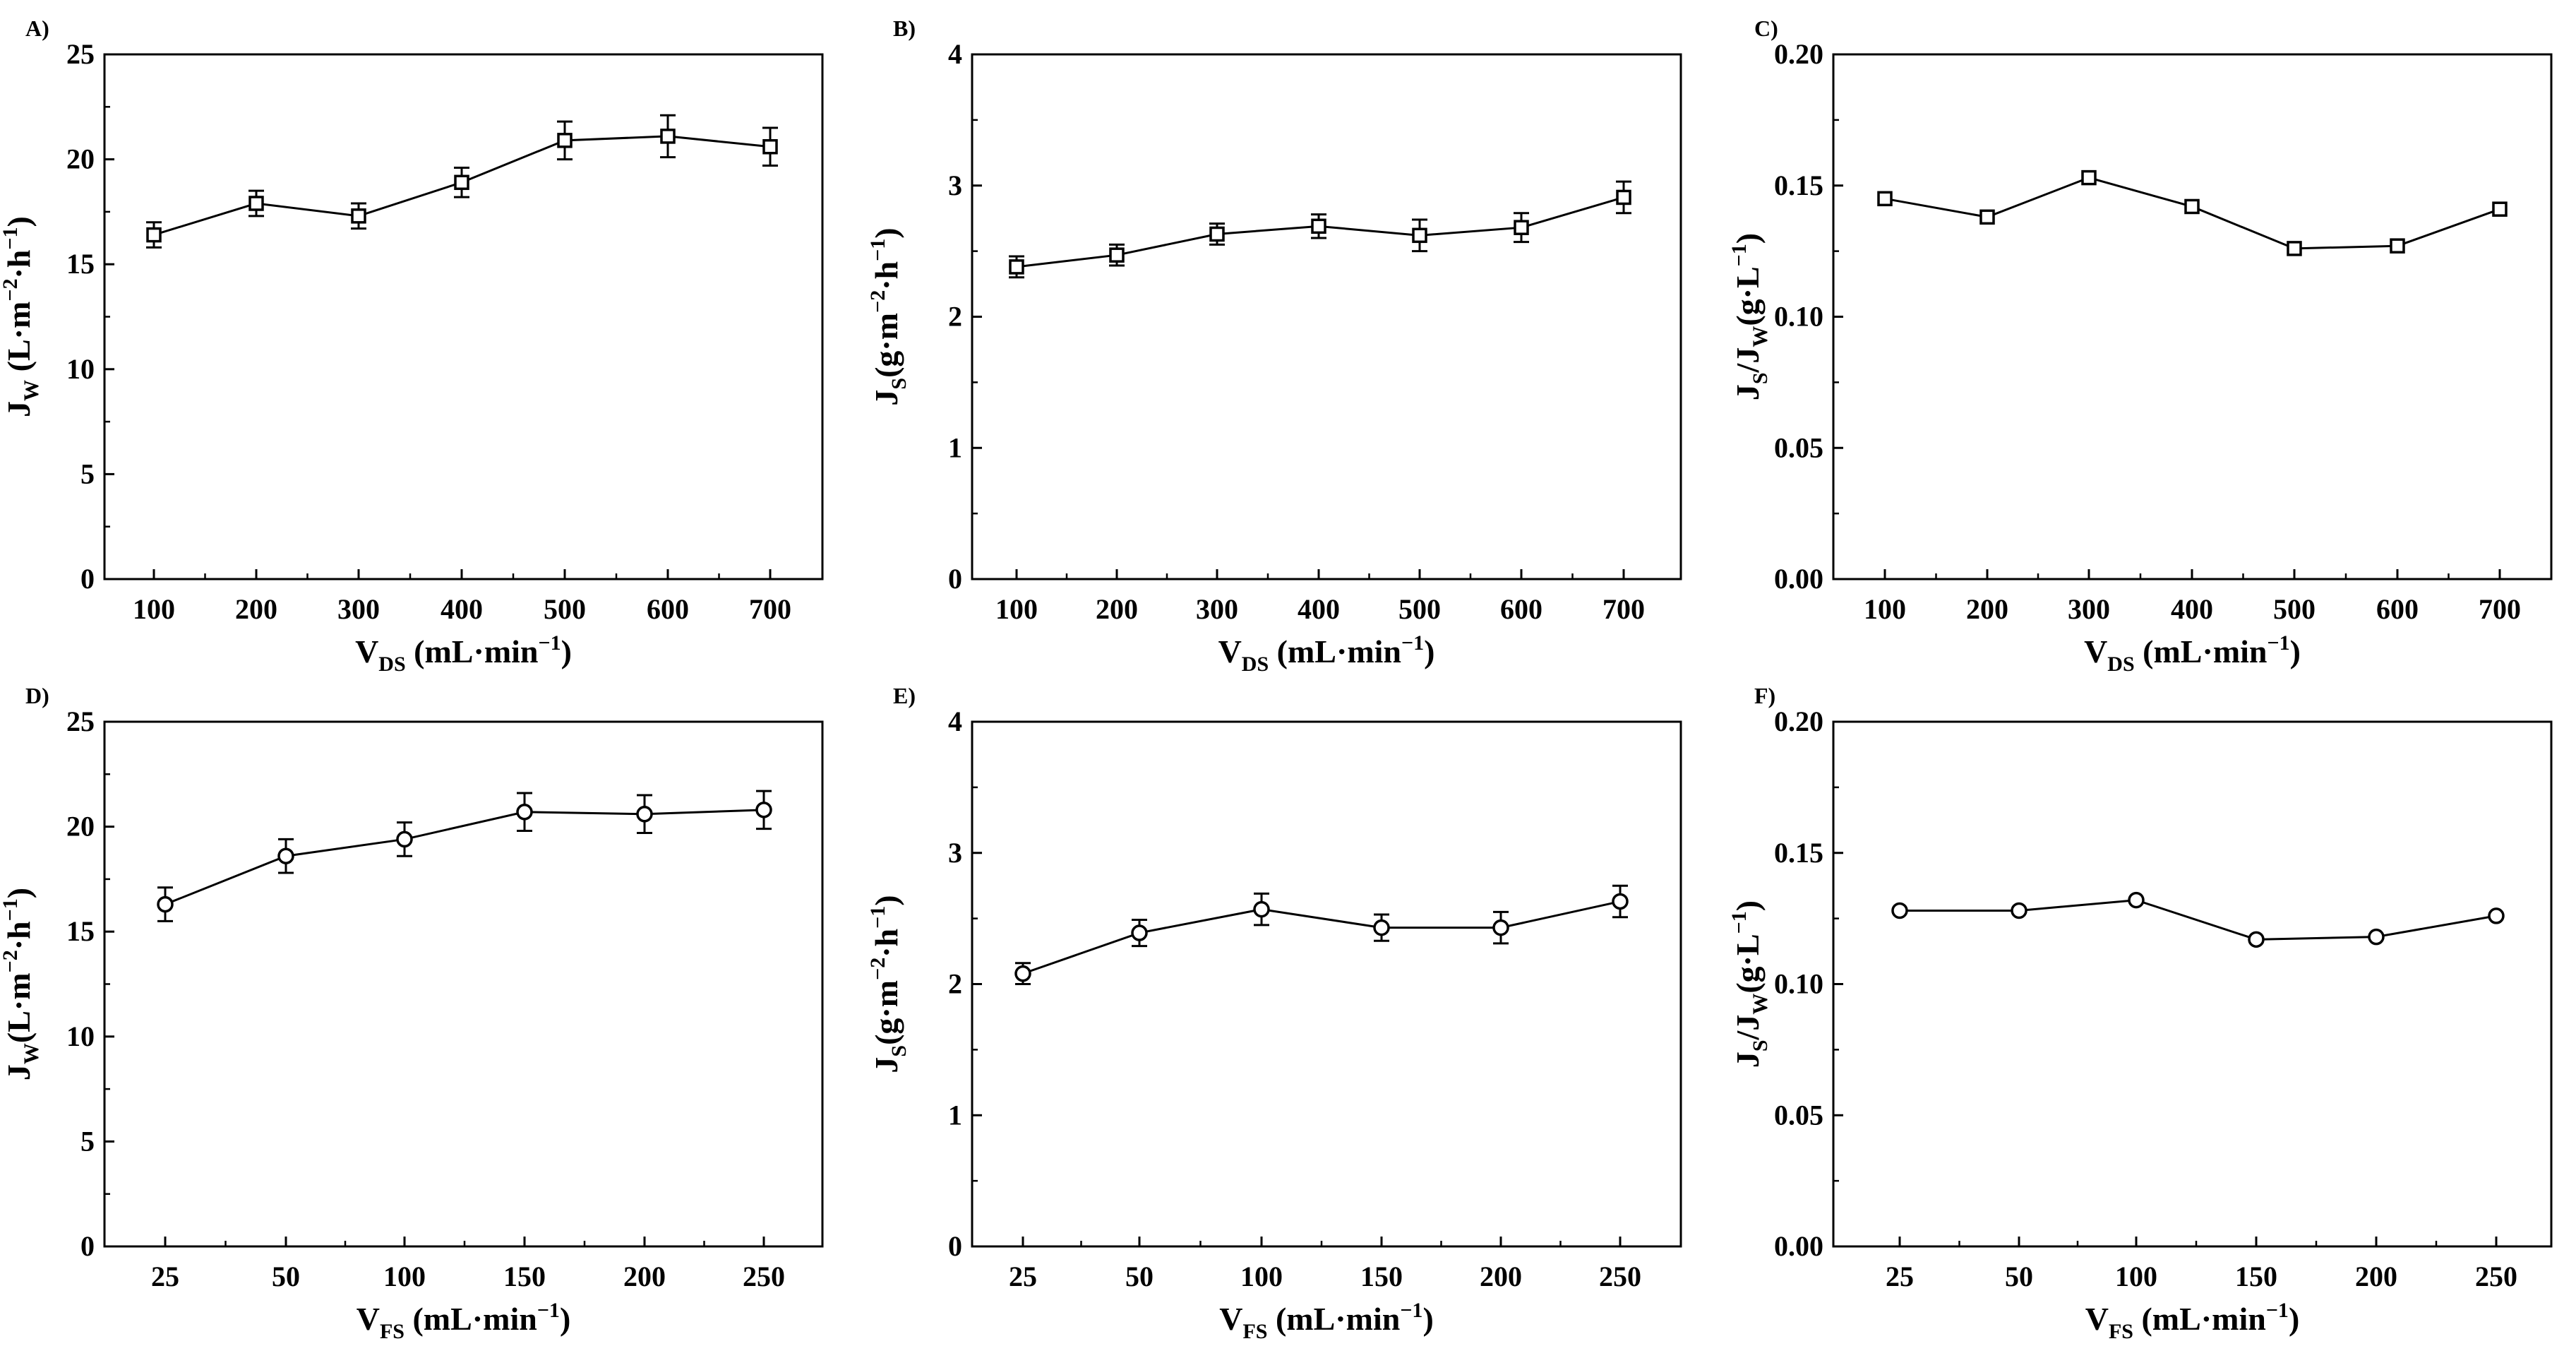  Describe the element at coordinates (1766, 29) in the screenshot. I see `panel-label: C)` at that location.